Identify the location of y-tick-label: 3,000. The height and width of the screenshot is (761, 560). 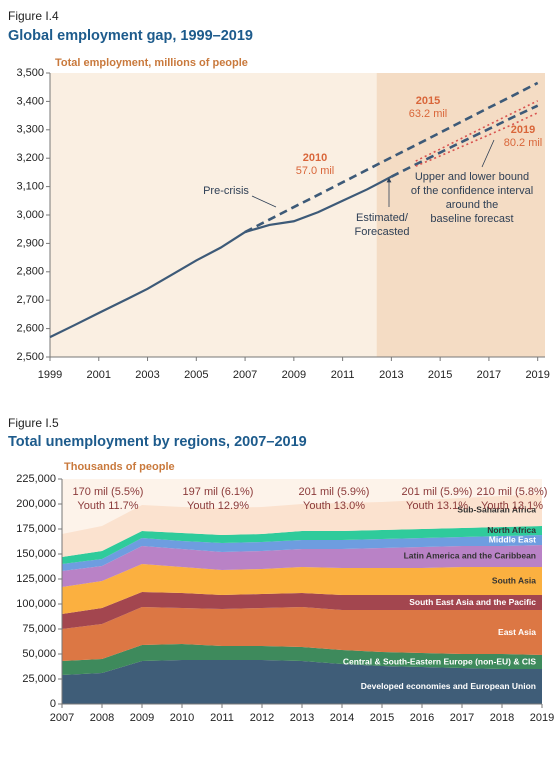
(30, 215).